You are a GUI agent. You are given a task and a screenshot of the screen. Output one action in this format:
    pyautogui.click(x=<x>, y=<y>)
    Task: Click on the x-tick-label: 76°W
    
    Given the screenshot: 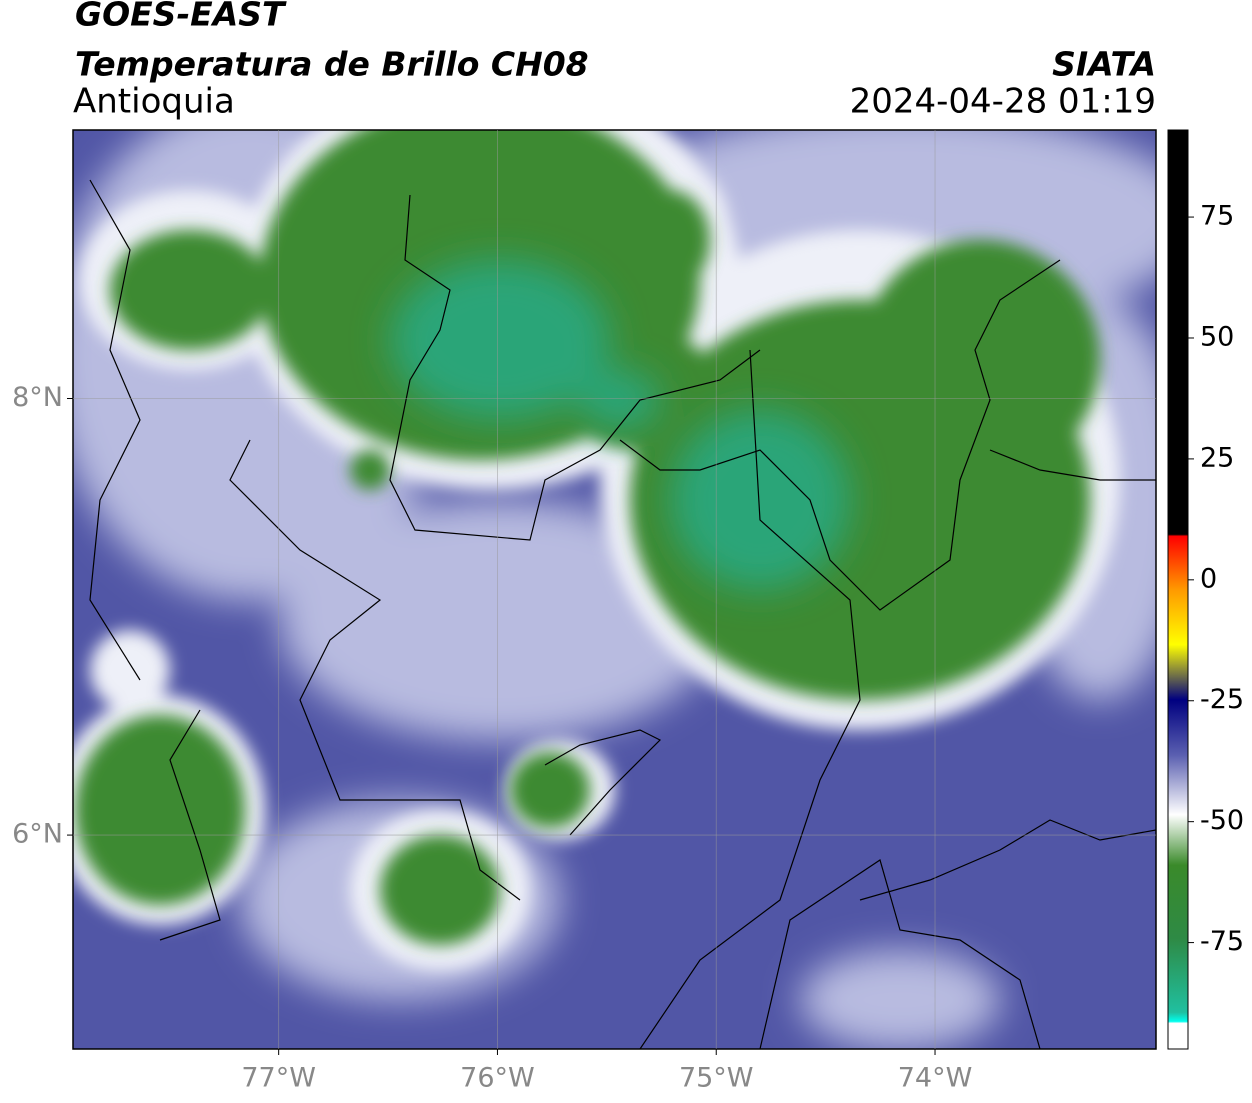 What is the action you would take?
    pyautogui.click(x=497, y=1078)
    